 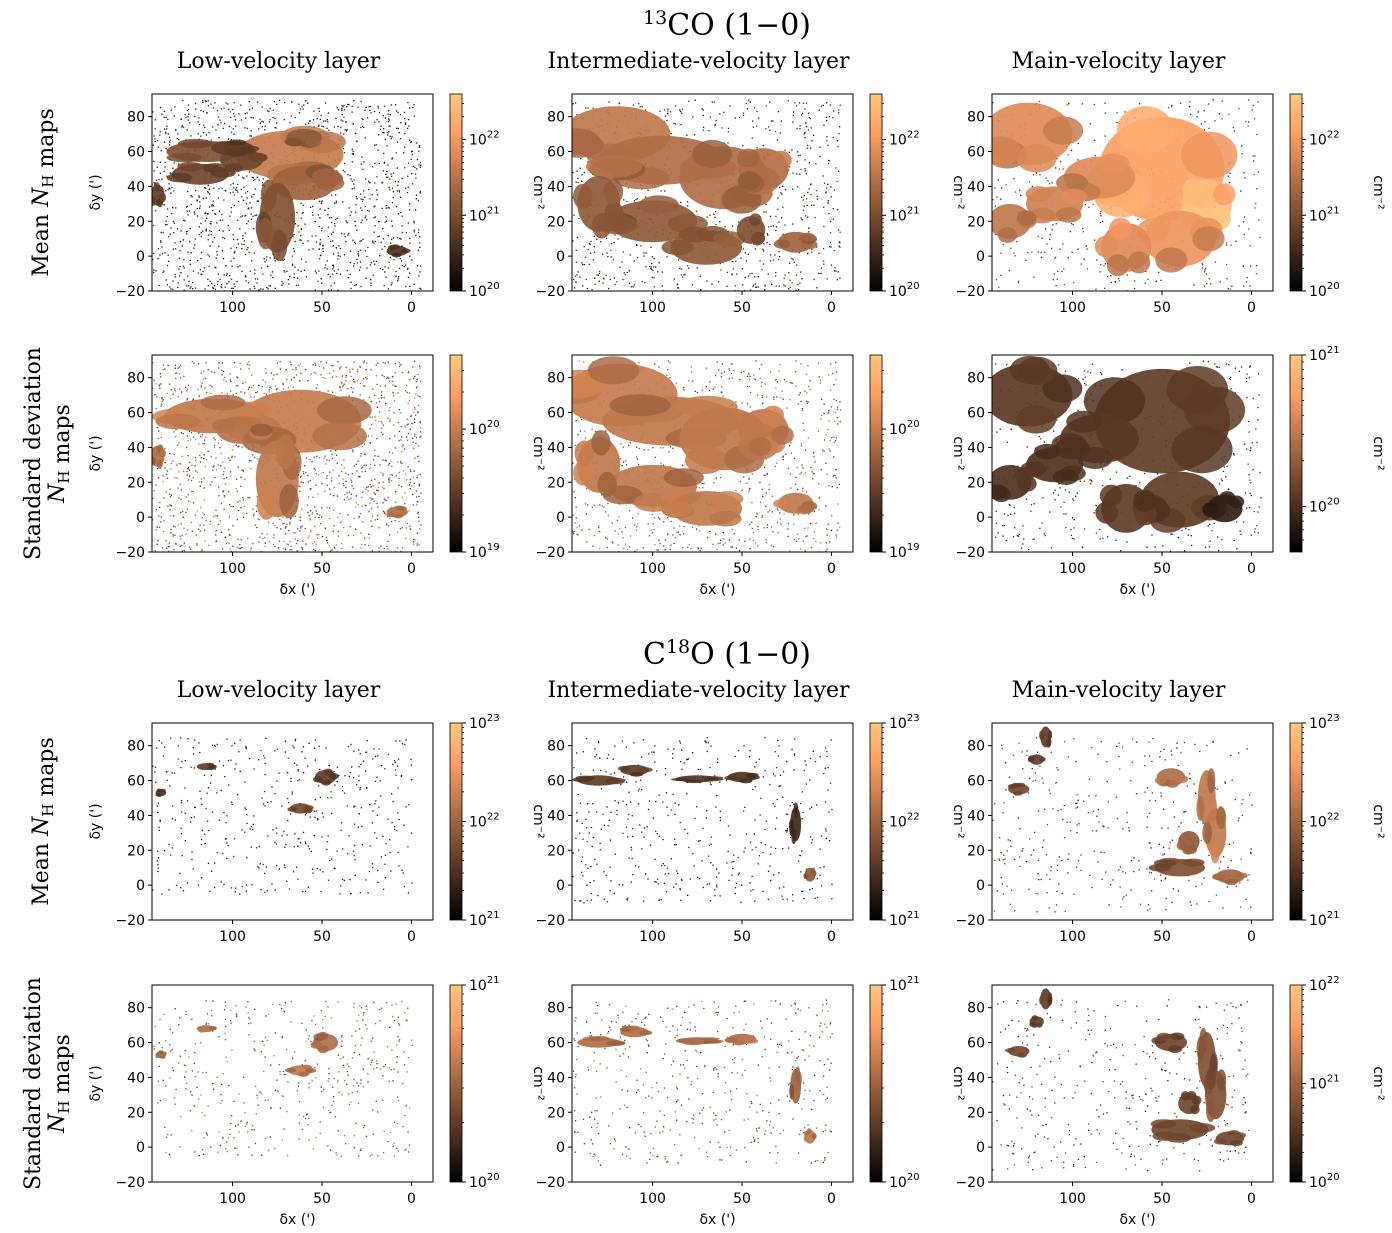 I want to click on colorbar-label: cm⁻², so click(x=1378, y=192).